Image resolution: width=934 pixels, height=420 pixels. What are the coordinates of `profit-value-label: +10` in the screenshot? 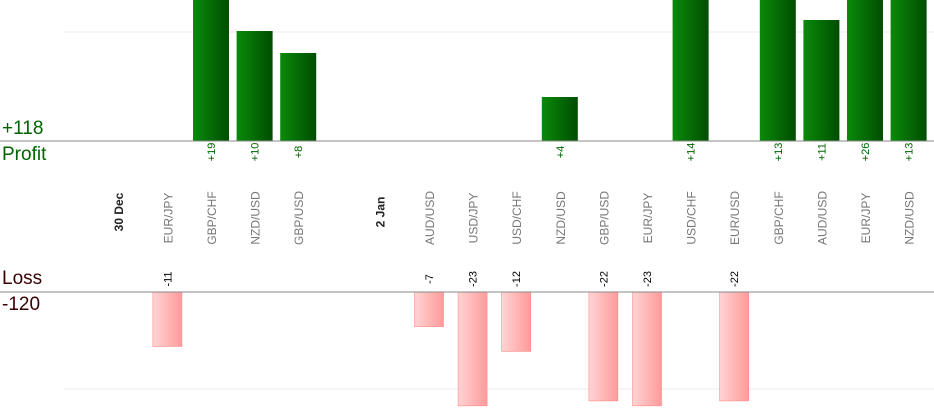 It's located at (256, 152).